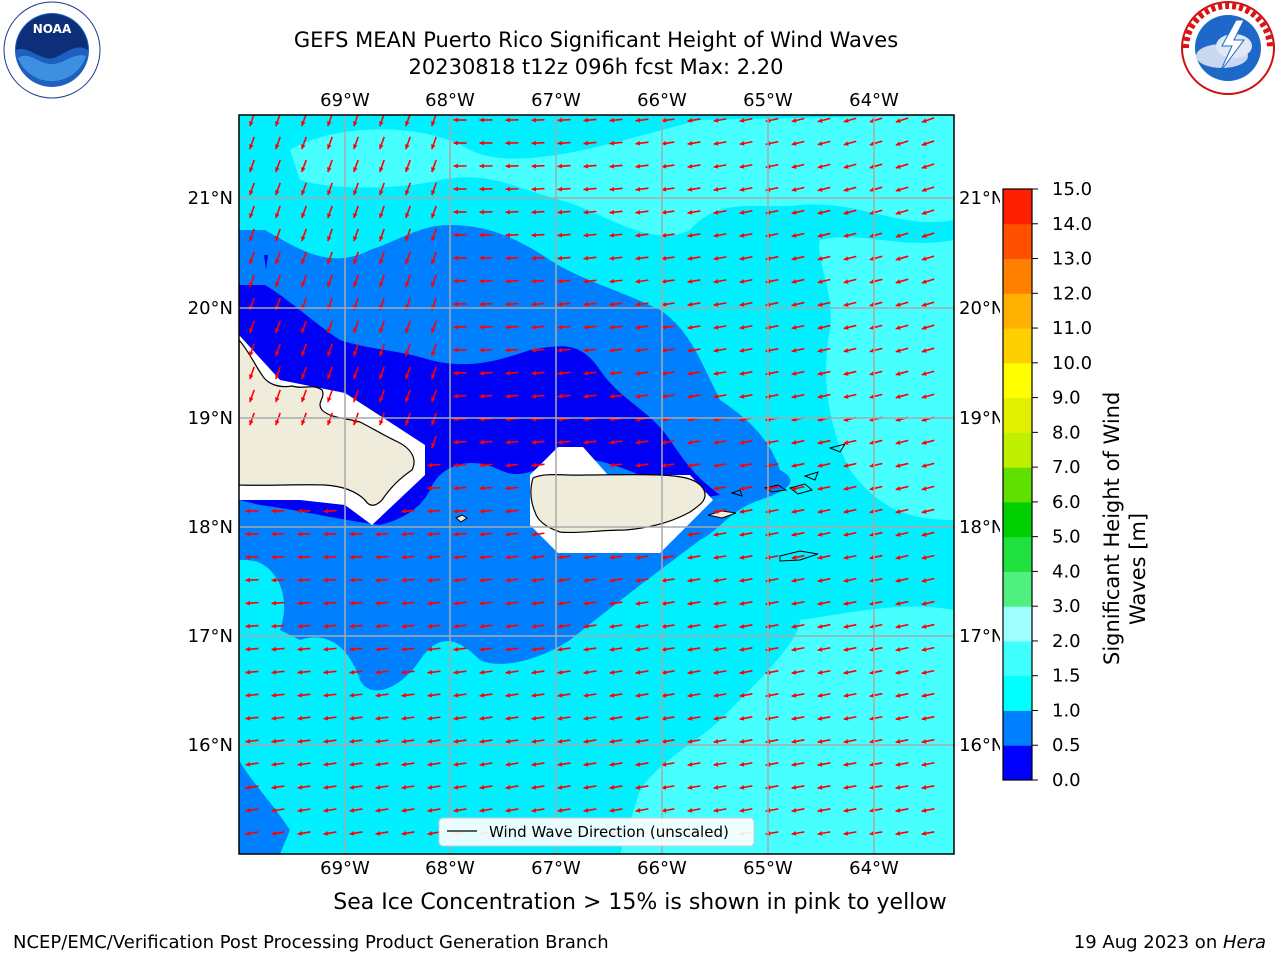 The height and width of the screenshot is (960, 1280). Describe the element at coordinates (1072, 190) in the screenshot. I see `colorbar-tick-label: 15.0` at that location.